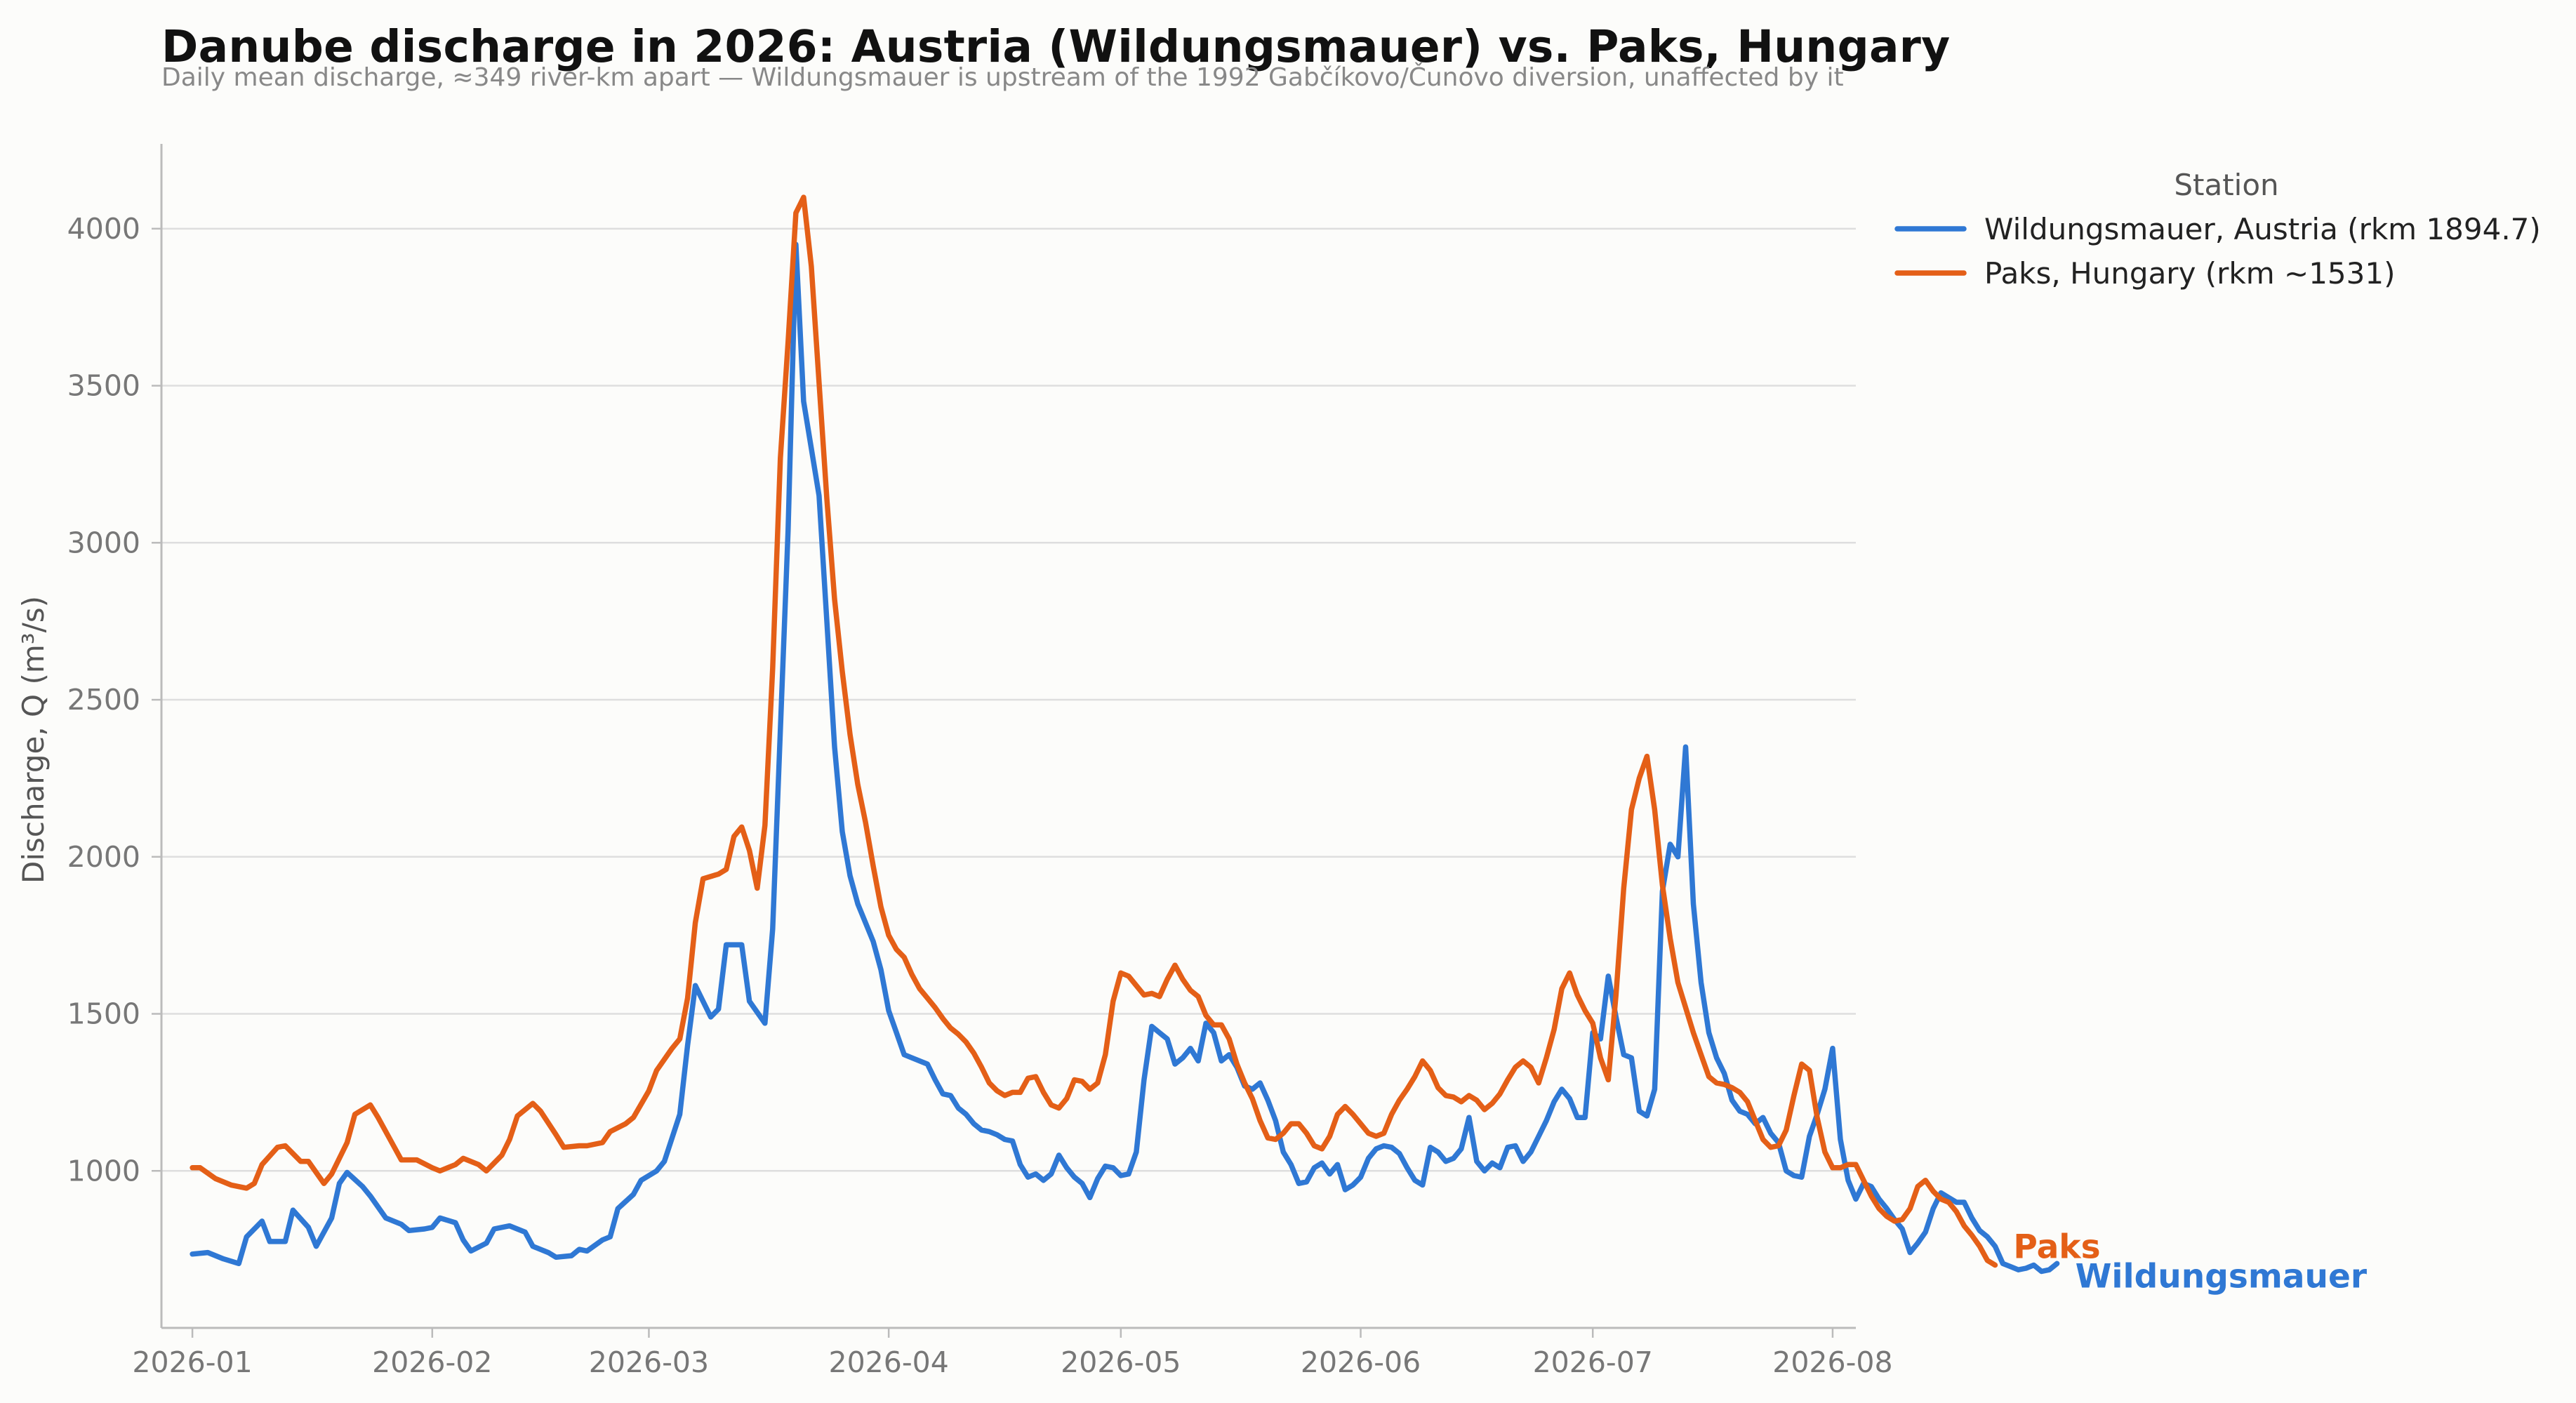 Image resolution: width=2576 pixels, height=1403 pixels. I want to click on y-tick-label: 2000, so click(103, 857).